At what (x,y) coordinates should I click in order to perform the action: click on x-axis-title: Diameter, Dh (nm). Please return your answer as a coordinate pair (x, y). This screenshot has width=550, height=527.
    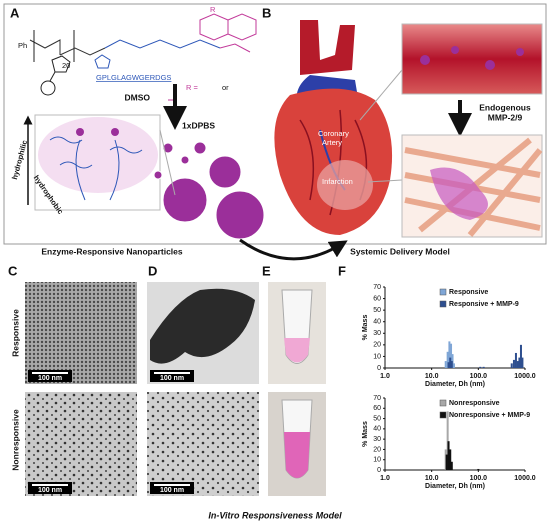
    Looking at the image, I should click on (455, 384).